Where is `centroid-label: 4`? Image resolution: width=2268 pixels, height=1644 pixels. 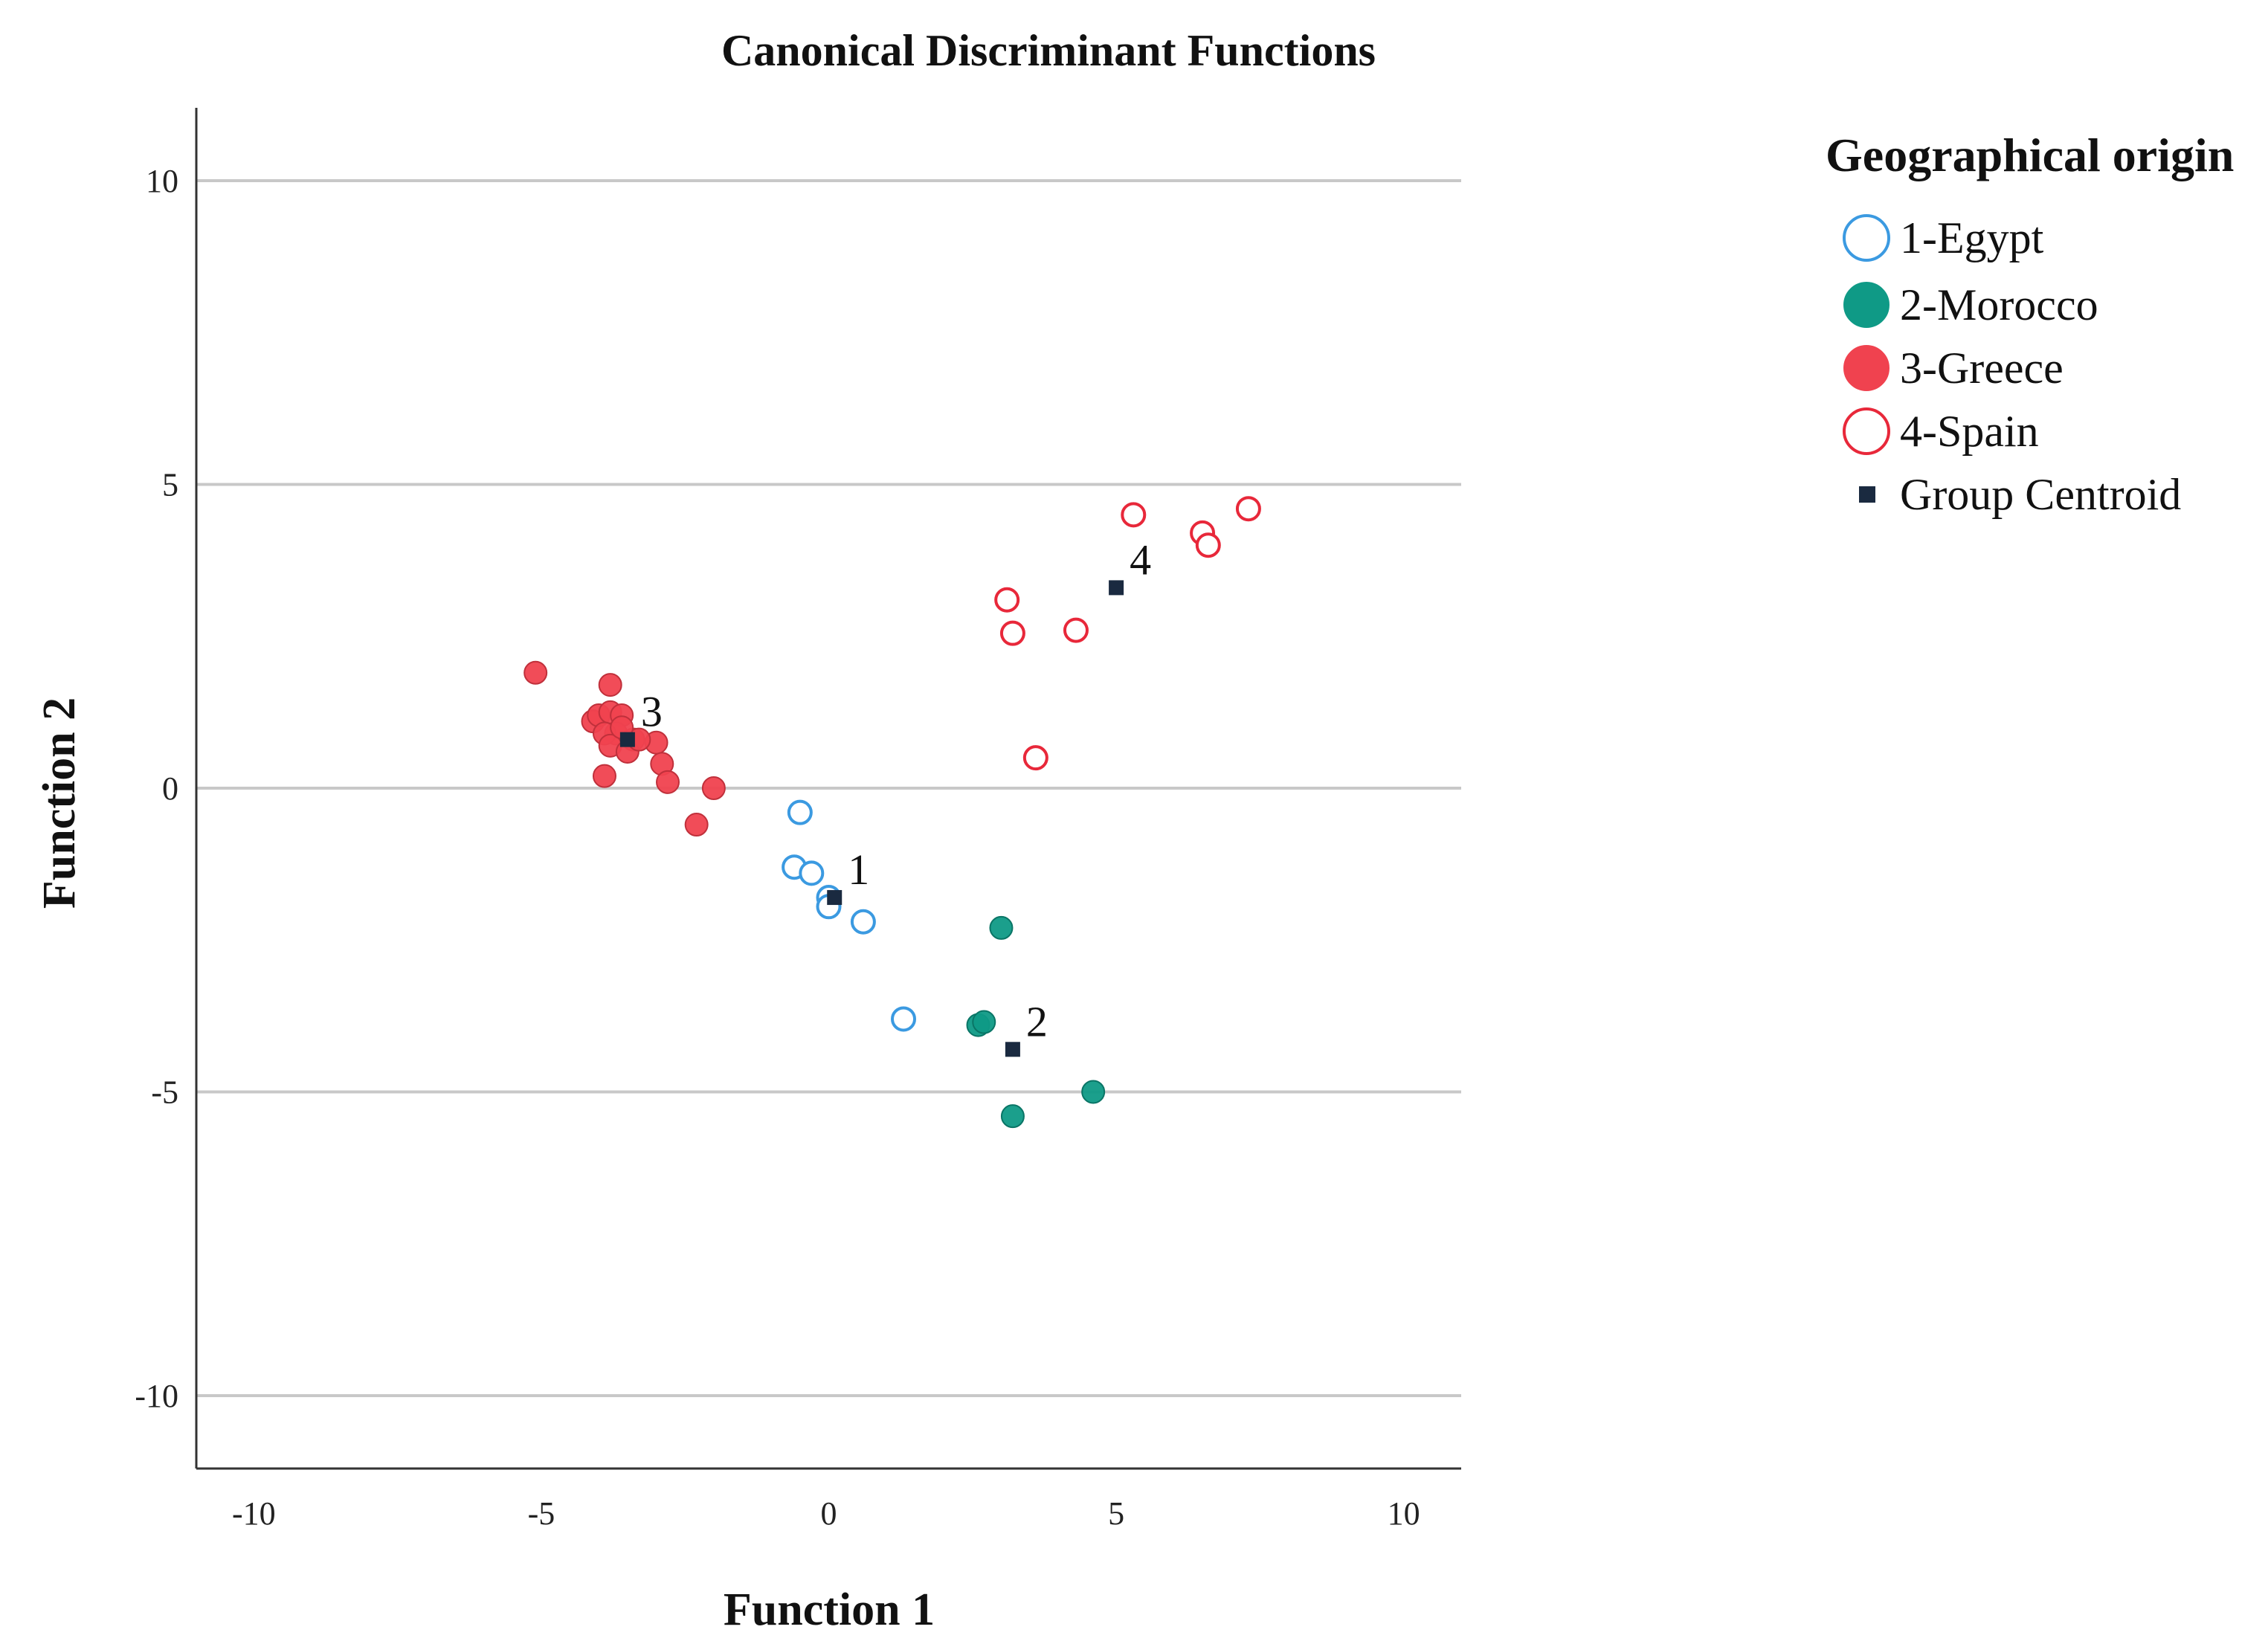 centroid-label: 4 is located at coordinates (1140, 559).